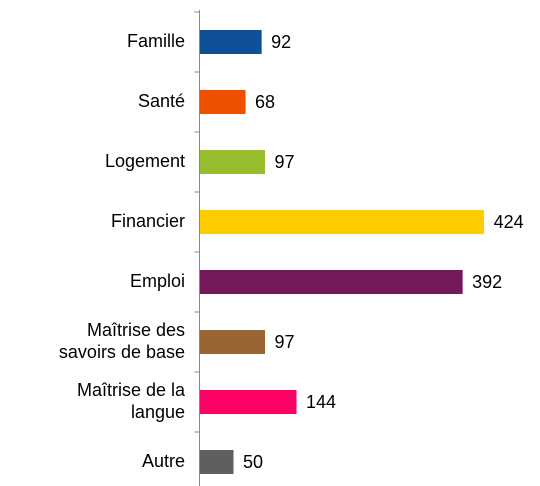 This screenshot has height=486, width=540. What do you see at coordinates (321, 402) in the screenshot?
I see `value-label: 144` at bounding box center [321, 402].